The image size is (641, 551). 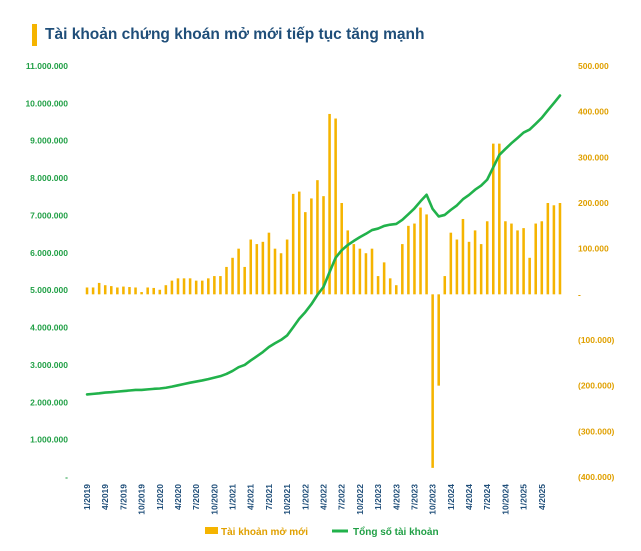 I want to click on right-tick-label: -, so click(x=579, y=294).